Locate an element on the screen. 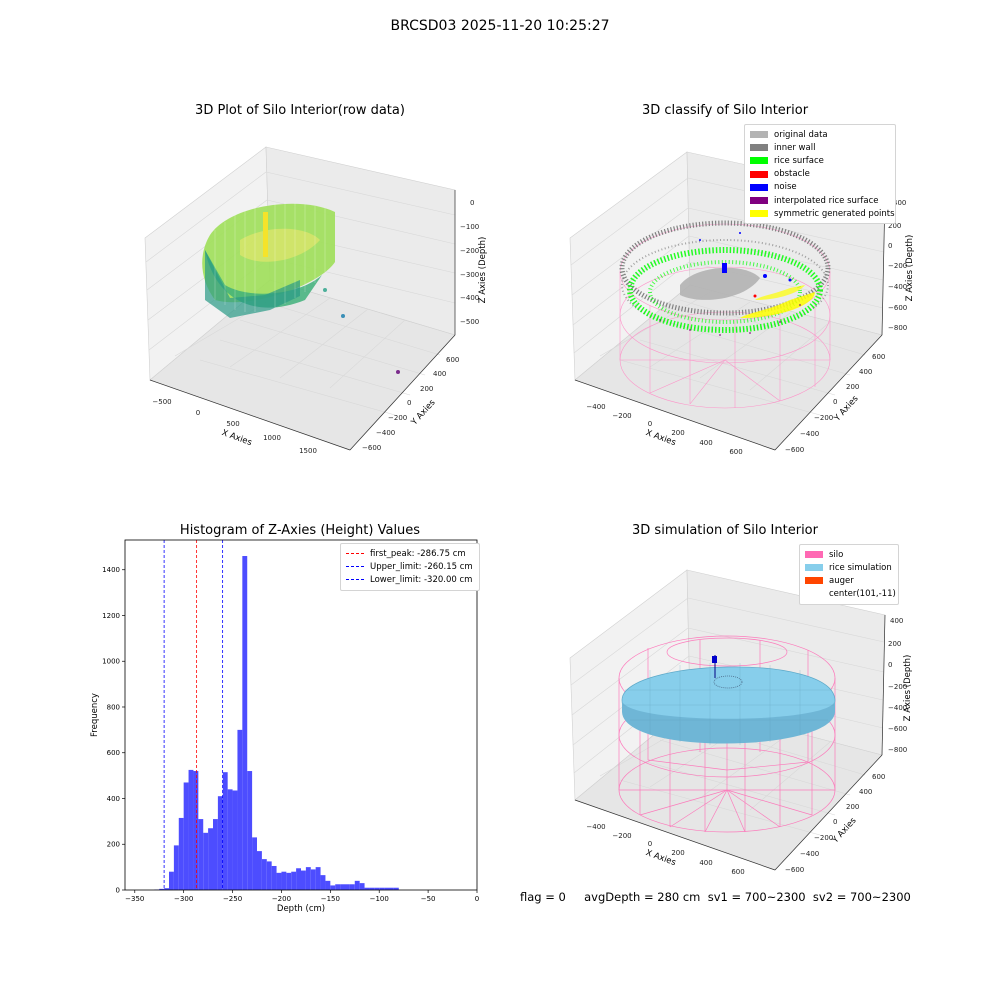 Image resolution: width=1000 pixels, height=1000 pixels. histogram-ytick-label: 1400 is located at coordinates (111, 570).